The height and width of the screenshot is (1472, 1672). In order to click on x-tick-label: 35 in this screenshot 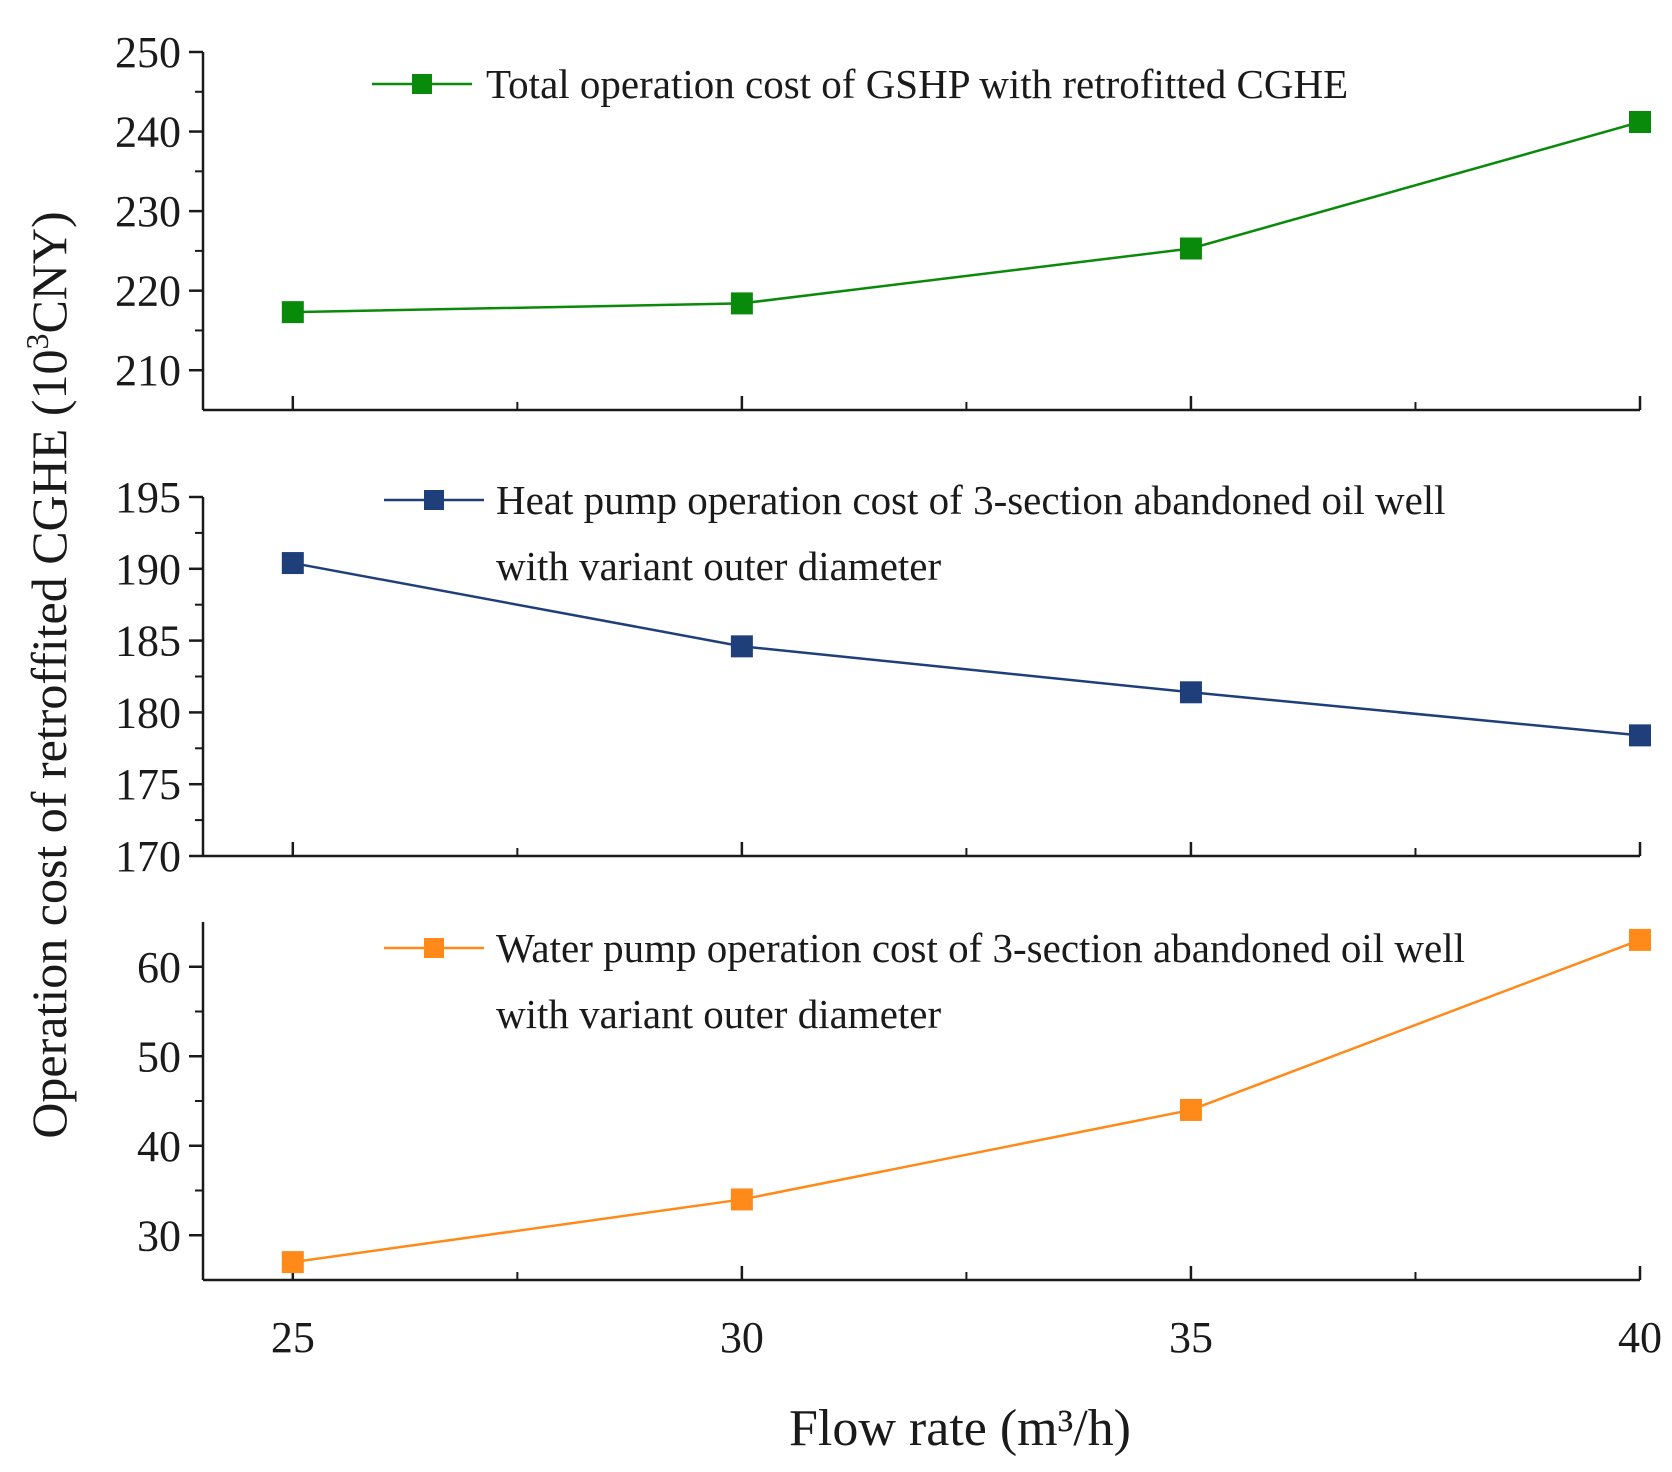, I will do `click(1191, 1337)`.